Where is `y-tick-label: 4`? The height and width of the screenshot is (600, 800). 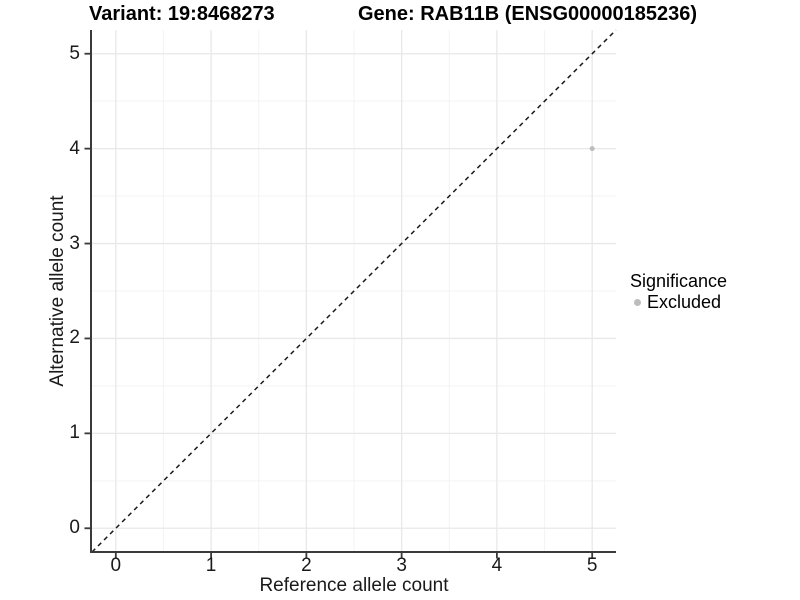
y-tick-label: 4 is located at coordinates (74, 148).